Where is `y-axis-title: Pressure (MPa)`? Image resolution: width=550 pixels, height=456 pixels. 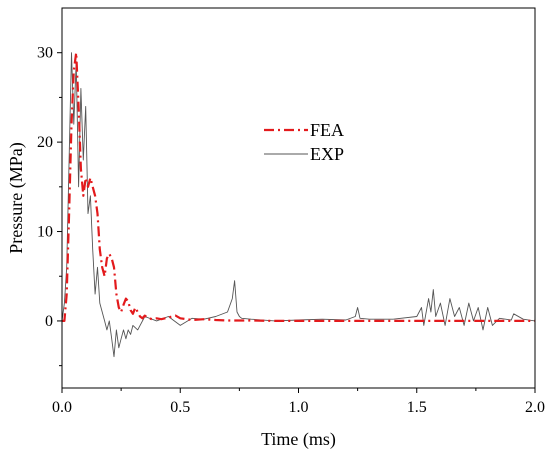 y-axis-title: Pressure (MPa) is located at coordinates (16, 197).